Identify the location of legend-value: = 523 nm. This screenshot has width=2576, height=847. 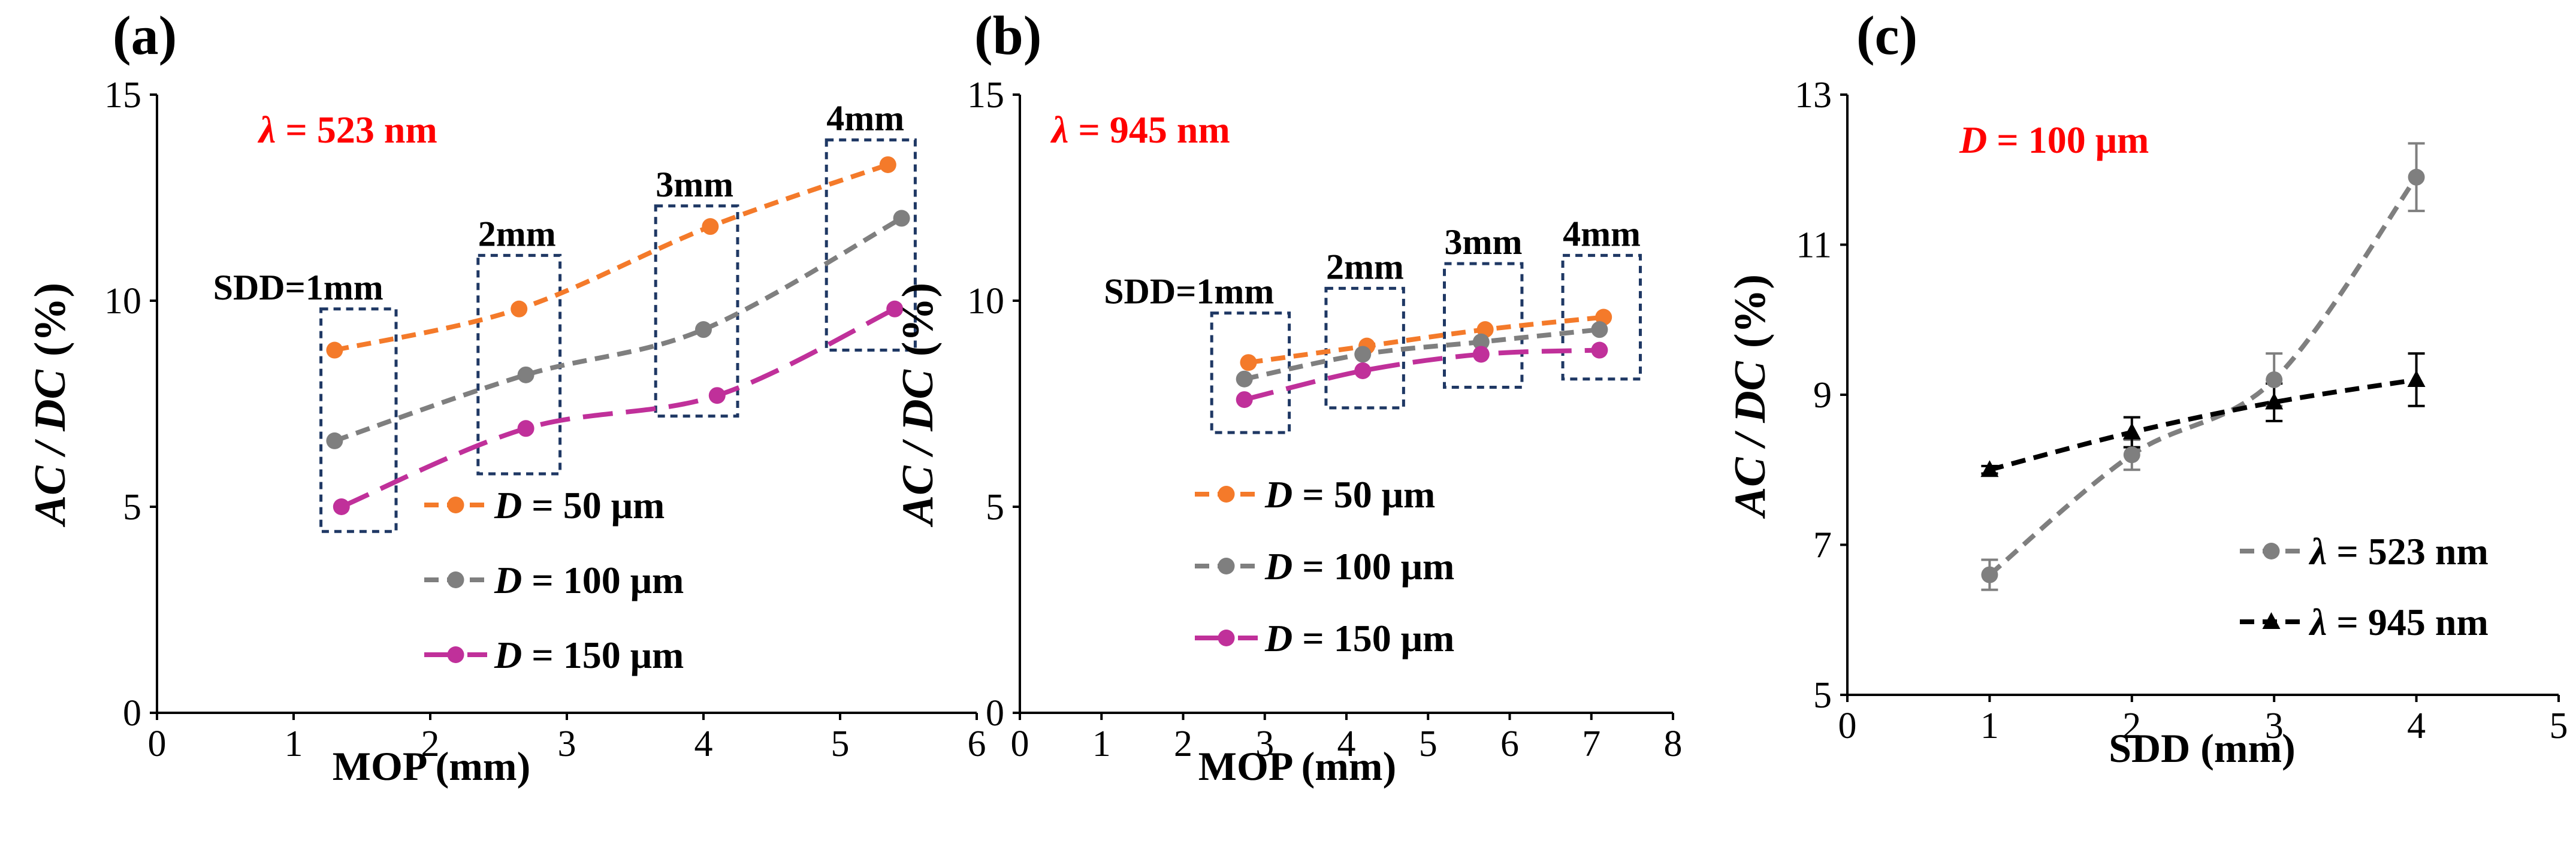
(2408, 551).